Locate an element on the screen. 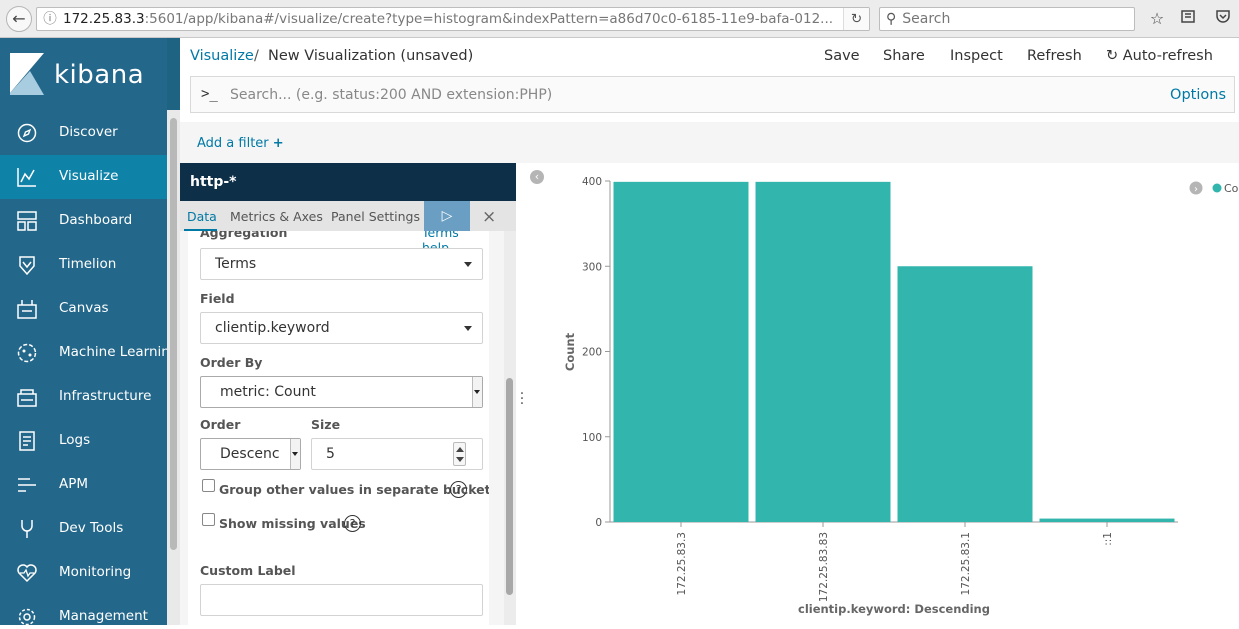 This screenshot has width=1239, height=629. machine-learning-icon is located at coordinates (27, 353).